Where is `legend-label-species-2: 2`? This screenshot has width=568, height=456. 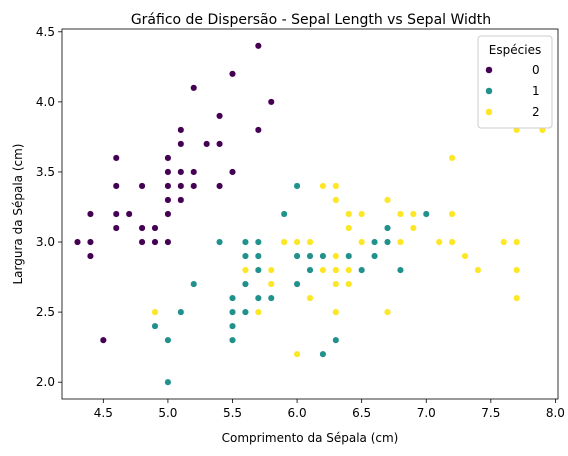 legend-label-species-2: 2 is located at coordinates (536, 112).